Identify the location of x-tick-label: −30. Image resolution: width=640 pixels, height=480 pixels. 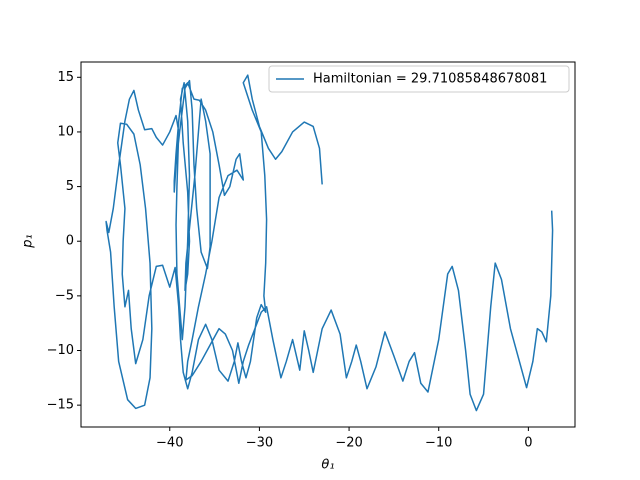
(259, 443).